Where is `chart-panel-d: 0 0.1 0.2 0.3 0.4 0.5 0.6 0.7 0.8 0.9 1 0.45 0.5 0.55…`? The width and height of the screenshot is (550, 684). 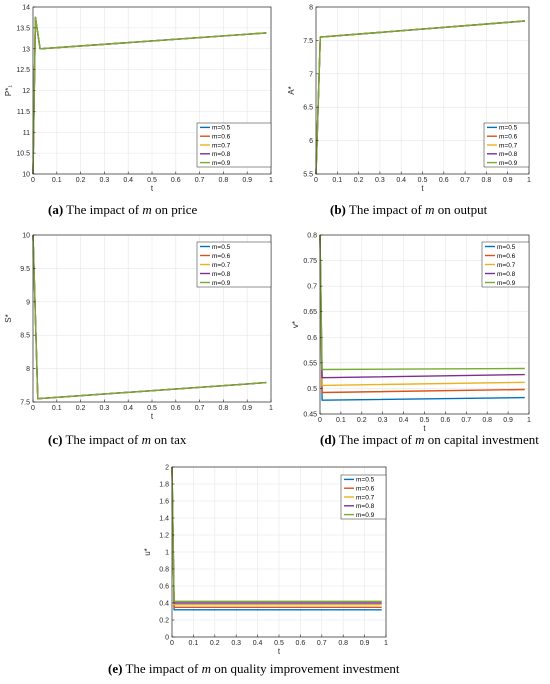
chart-panel-d: 0 0.1 0.2 0.3 0.4 0.5 0.6 0.7 0.8 0.9 1 0.45 0.5 0.55… is located at coordinates (415, 340).